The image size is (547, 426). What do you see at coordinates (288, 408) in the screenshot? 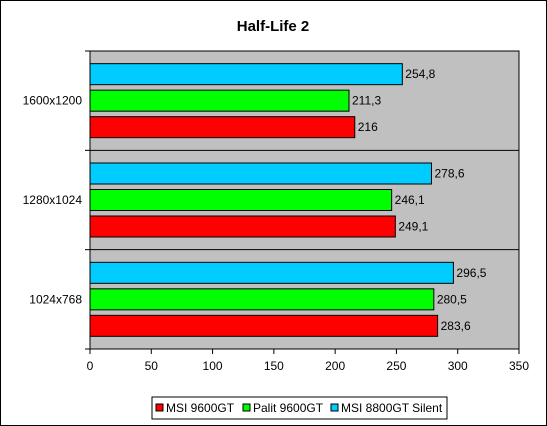
I see `legend-label: Palit 9600GT` at bounding box center [288, 408].